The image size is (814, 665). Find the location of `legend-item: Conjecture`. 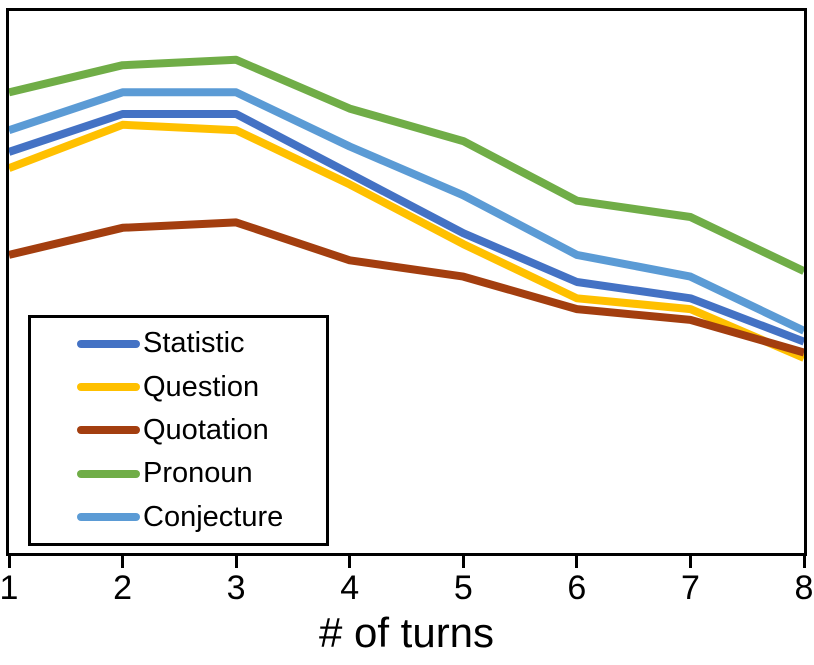

legend-item: Conjecture is located at coordinates (201, 516).